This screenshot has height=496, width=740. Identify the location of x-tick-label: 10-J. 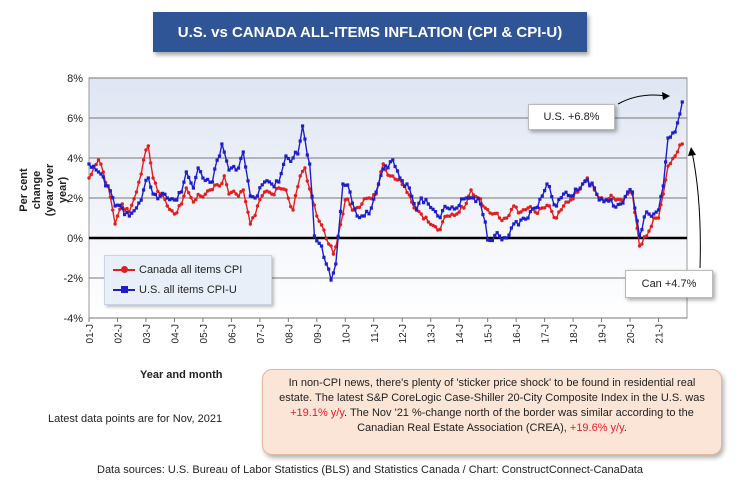
(346, 333).